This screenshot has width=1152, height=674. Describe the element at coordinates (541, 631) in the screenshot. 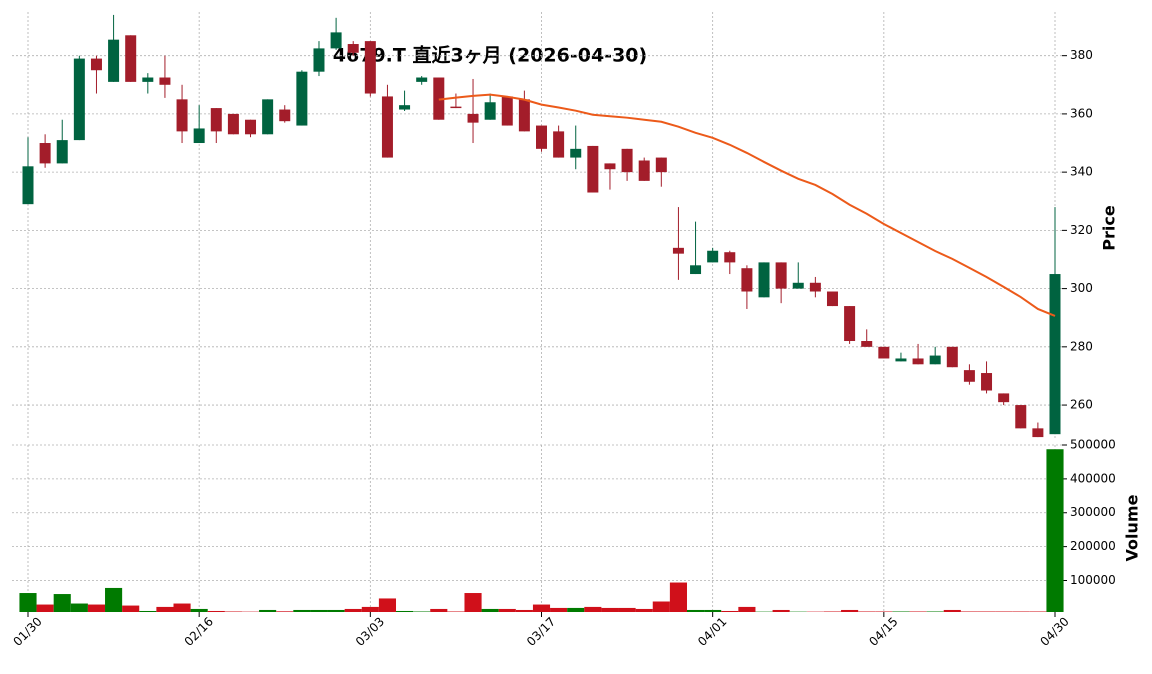

I see `x-tick-label: 03/17` at that location.